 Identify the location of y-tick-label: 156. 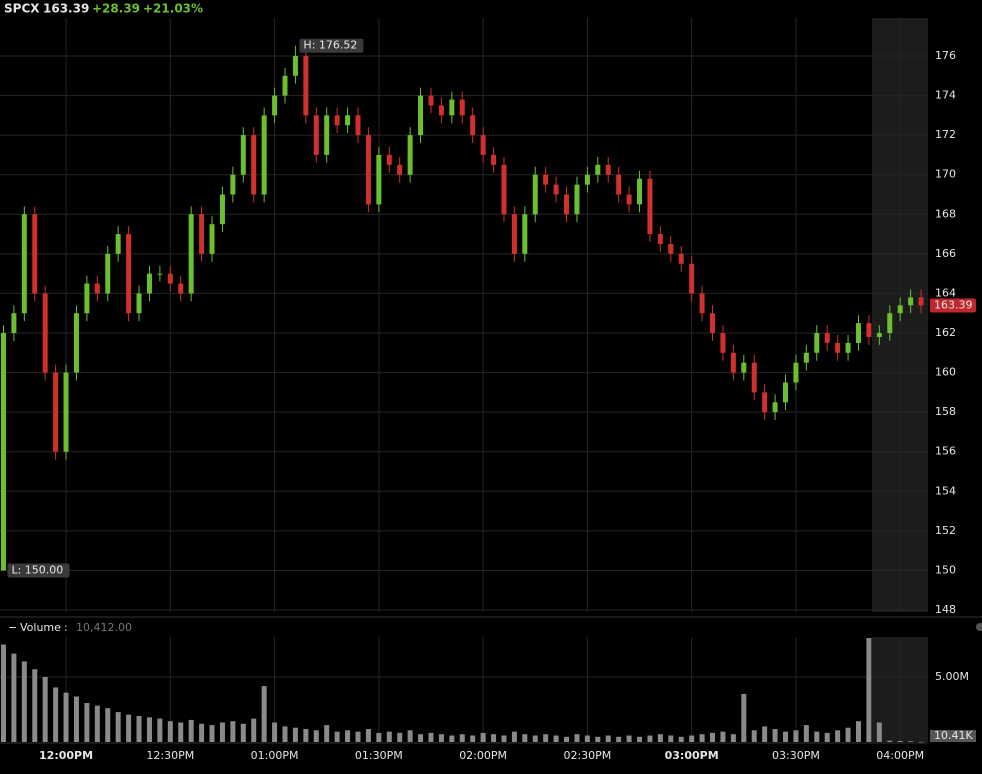
(945, 451).